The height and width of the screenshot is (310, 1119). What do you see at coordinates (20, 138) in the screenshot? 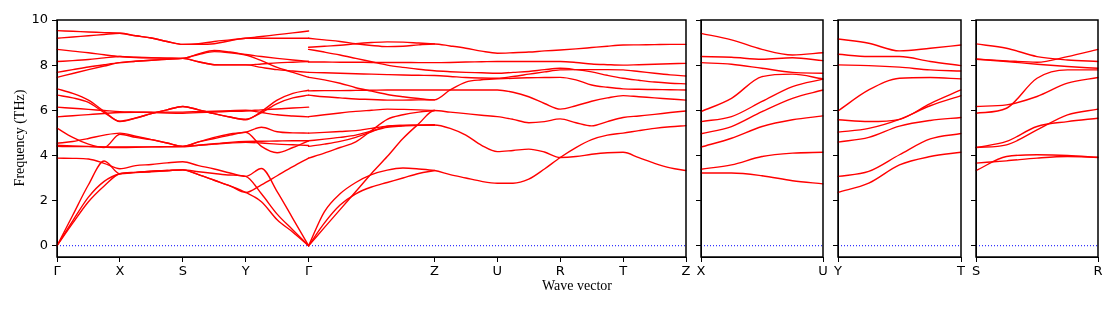
I see `y-axis-title: Frequency (THz)` at bounding box center [20, 138].